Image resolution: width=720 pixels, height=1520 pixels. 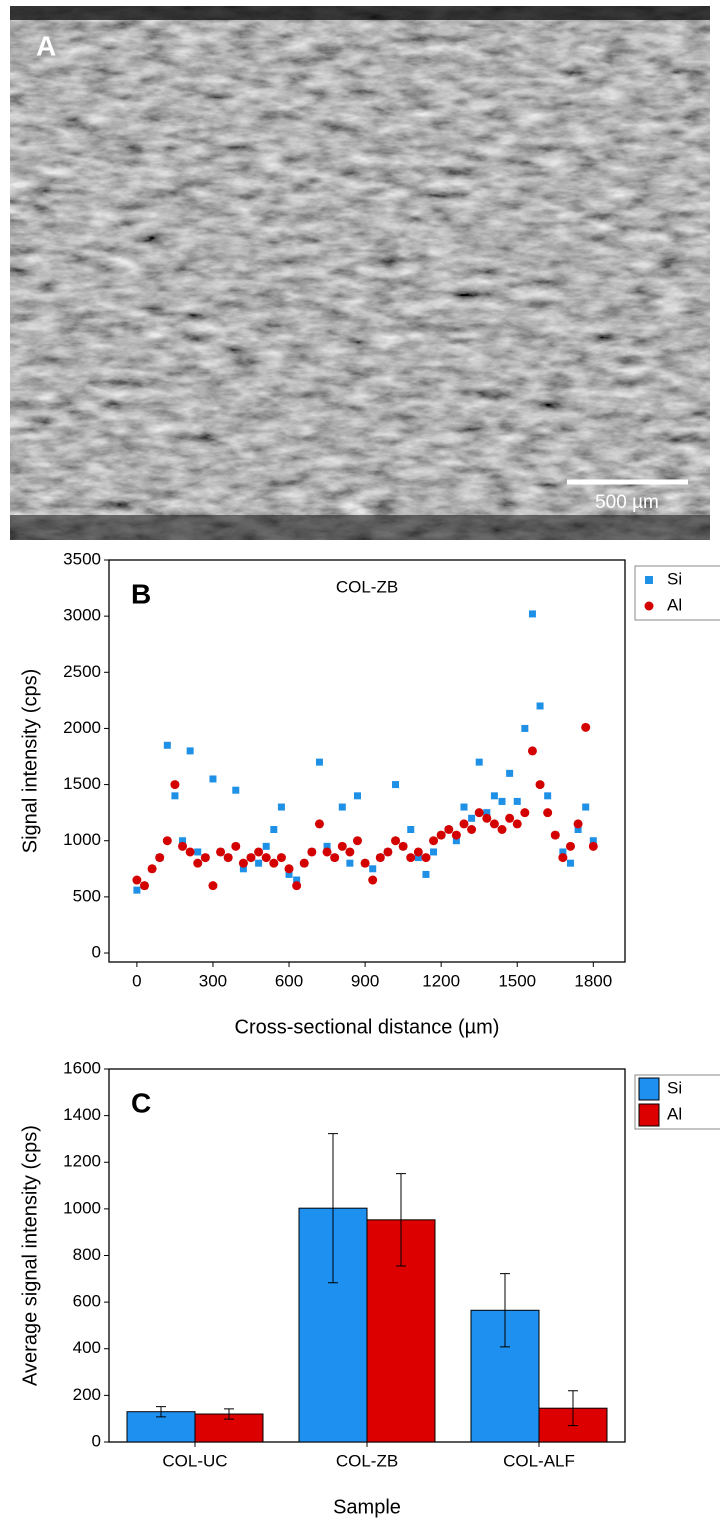 I want to click on panel-label: C, so click(x=141, y=1102).